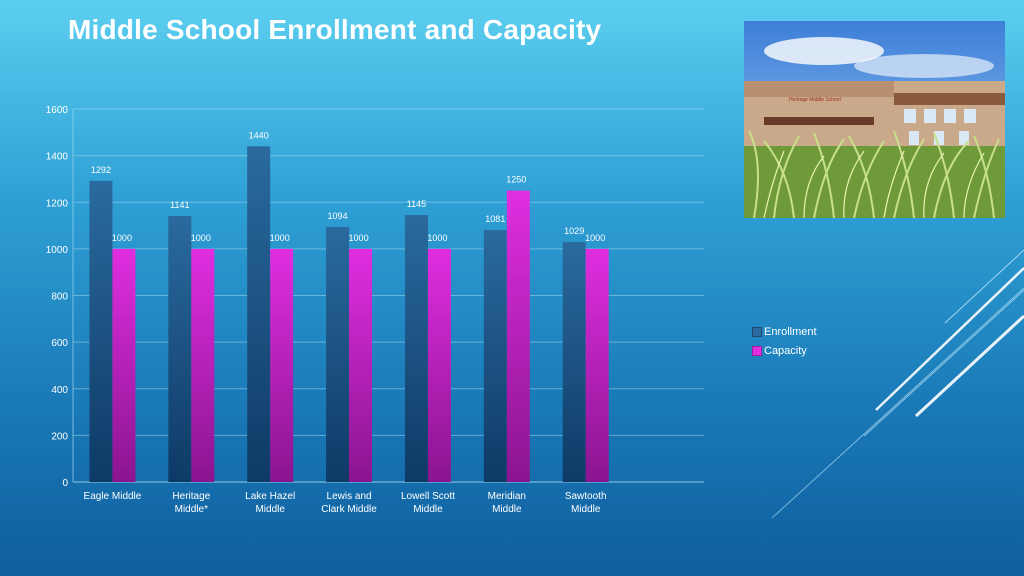 The width and height of the screenshot is (1024, 576). I want to click on y-tick-label: 1600, so click(57, 110).